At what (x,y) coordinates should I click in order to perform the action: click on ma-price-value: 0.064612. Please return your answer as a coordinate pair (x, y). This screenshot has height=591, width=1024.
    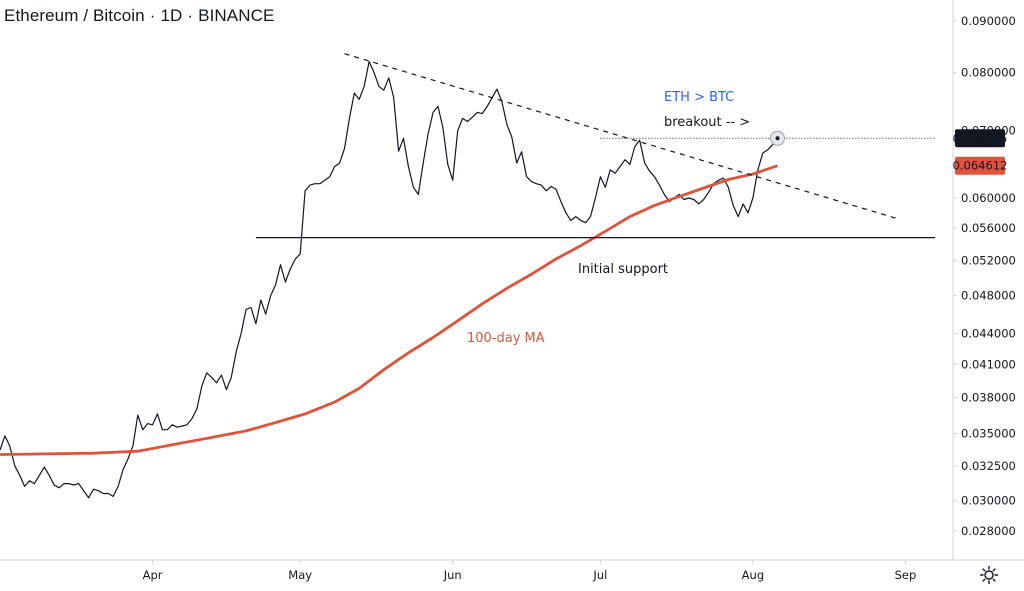
    Looking at the image, I should click on (980, 166).